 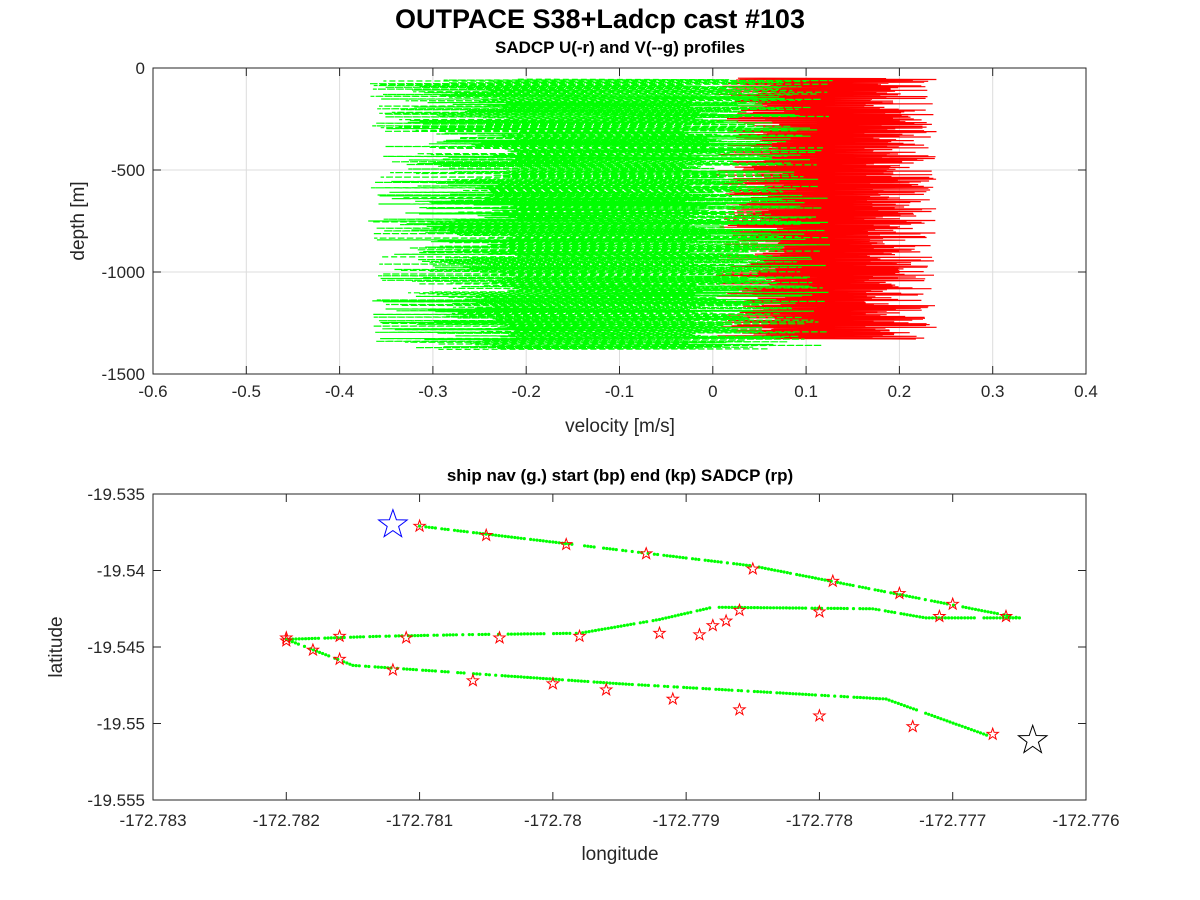 I want to click on depth-ytick-label: -1500, so click(x=123, y=374).